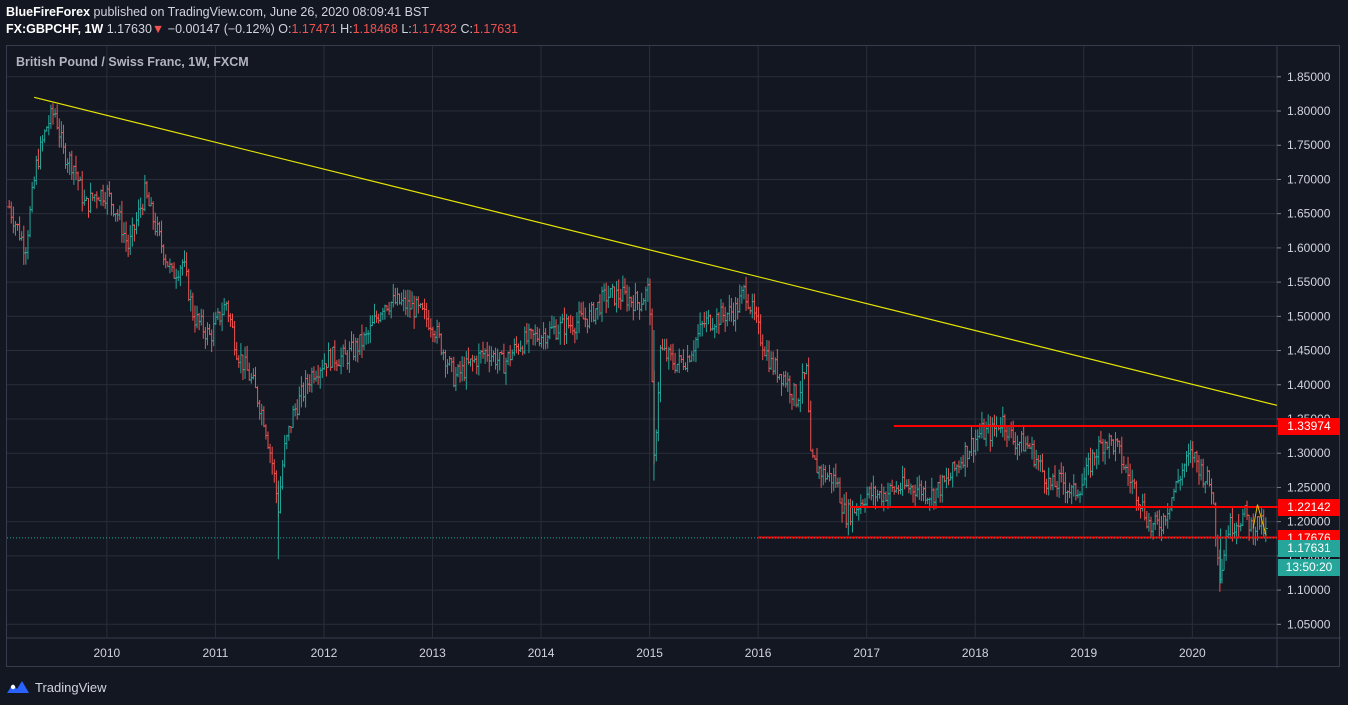  Describe the element at coordinates (324, 653) in the screenshot. I see `x-tick-label: 2012` at that location.